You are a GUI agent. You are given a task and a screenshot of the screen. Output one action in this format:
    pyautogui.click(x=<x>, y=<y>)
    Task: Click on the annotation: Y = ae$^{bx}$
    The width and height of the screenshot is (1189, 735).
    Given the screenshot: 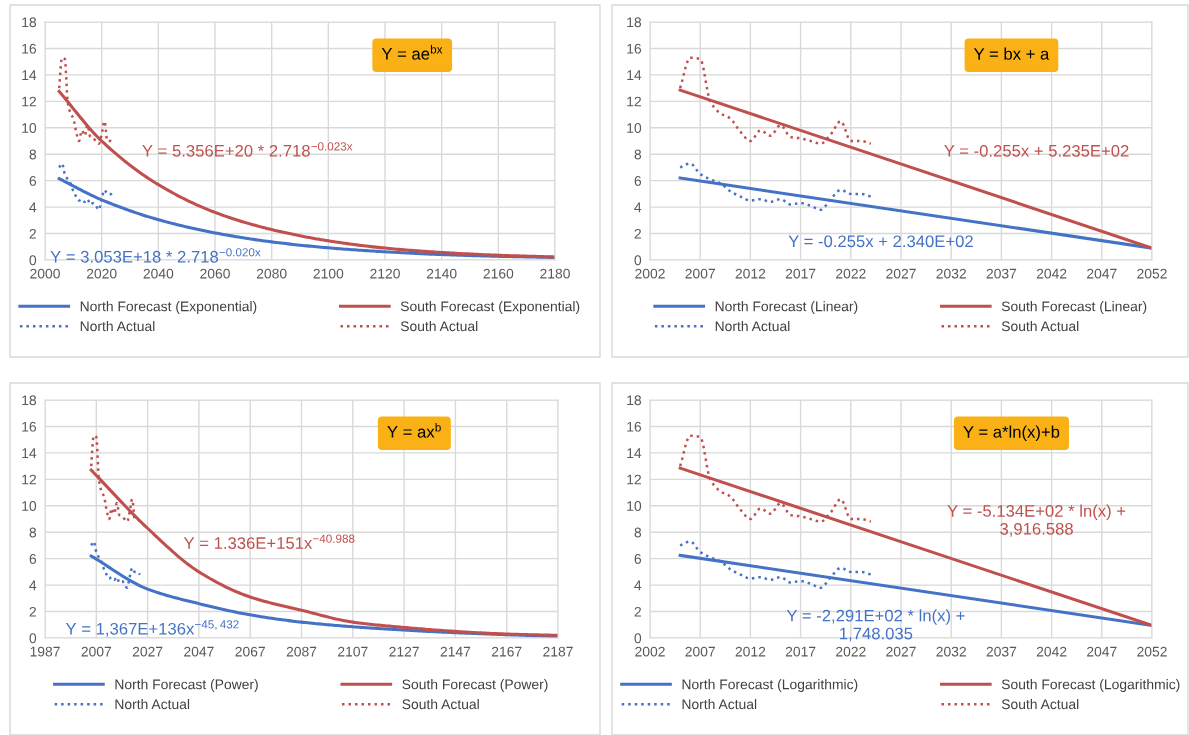 What is the action you would take?
    pyautogui.click(x=412, y=52)
    